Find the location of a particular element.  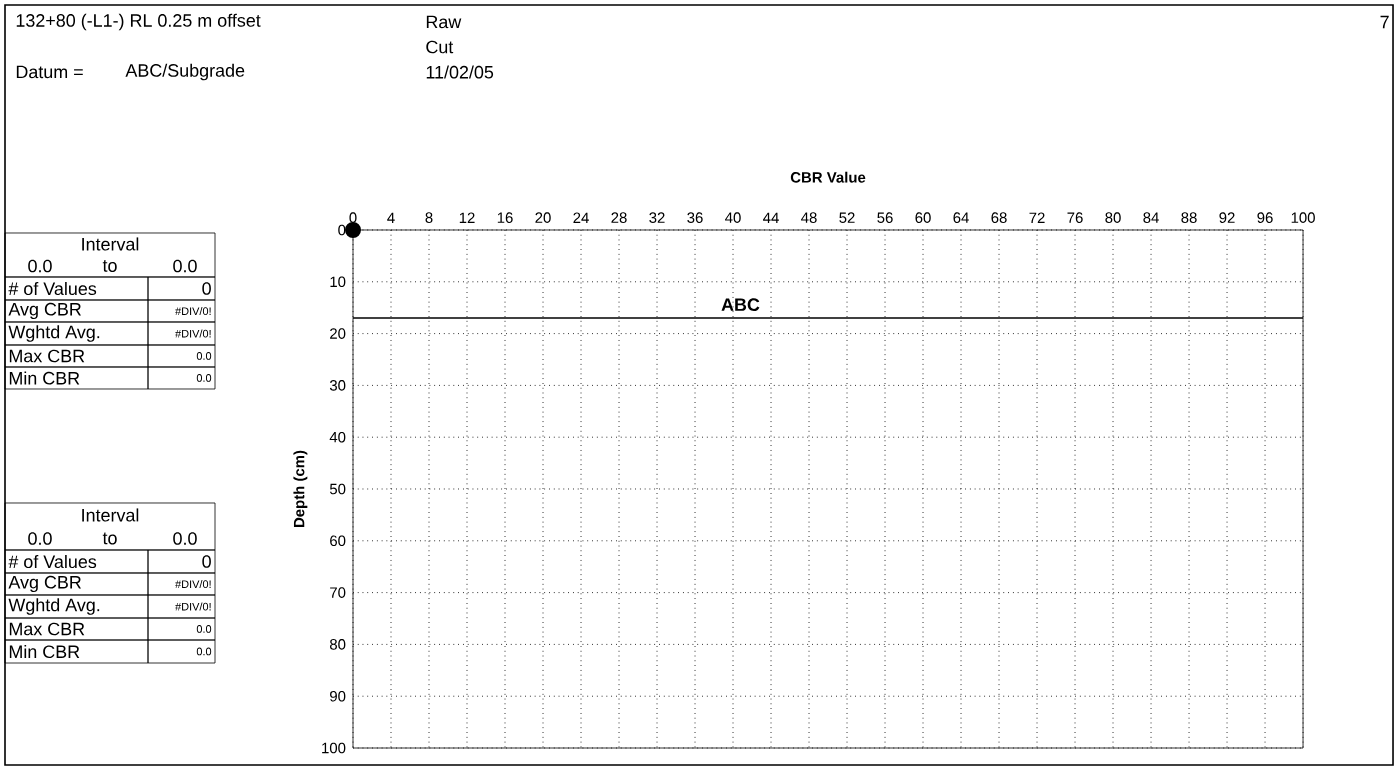

x-tick-label: 60 is located at coordinates (923, 217).